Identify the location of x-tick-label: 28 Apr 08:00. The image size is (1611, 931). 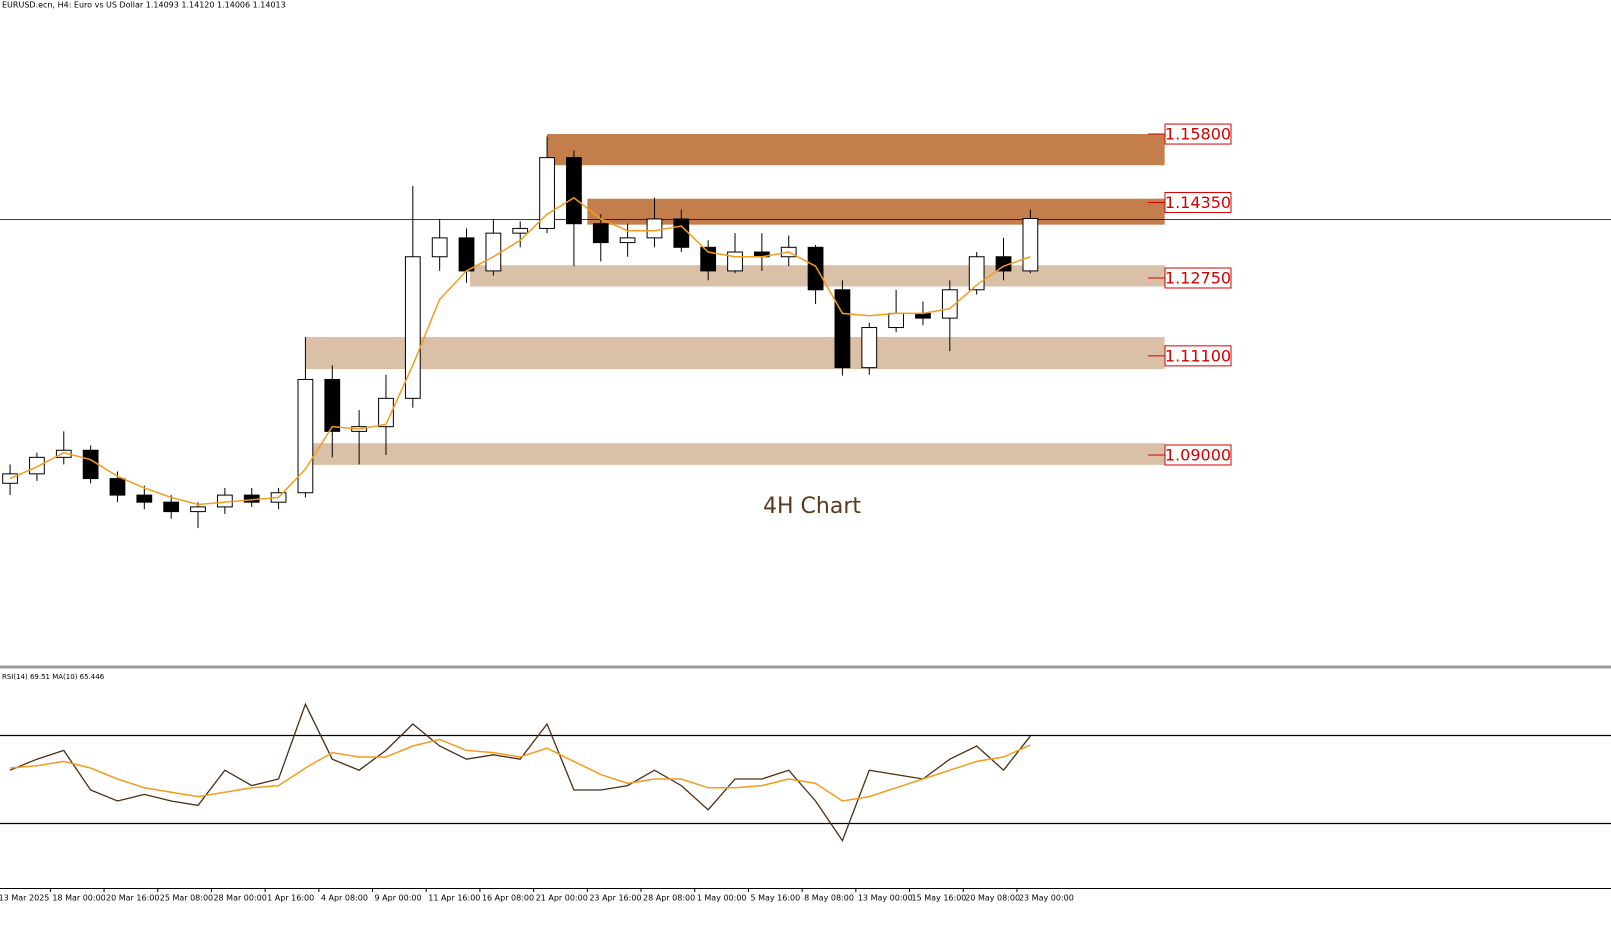
(669, 898).